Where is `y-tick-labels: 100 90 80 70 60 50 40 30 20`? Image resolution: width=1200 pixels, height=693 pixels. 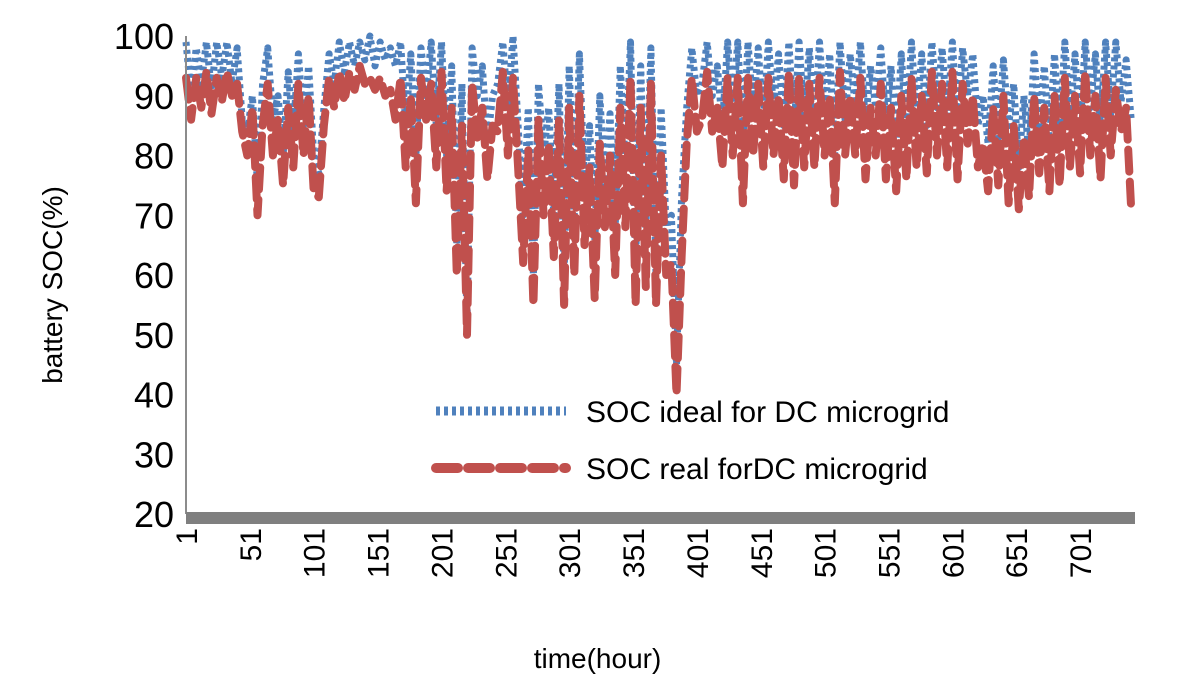
y-tick-labels: 100 90 80 70 60 50 40 30 20 is located at coordinates (144, 275).